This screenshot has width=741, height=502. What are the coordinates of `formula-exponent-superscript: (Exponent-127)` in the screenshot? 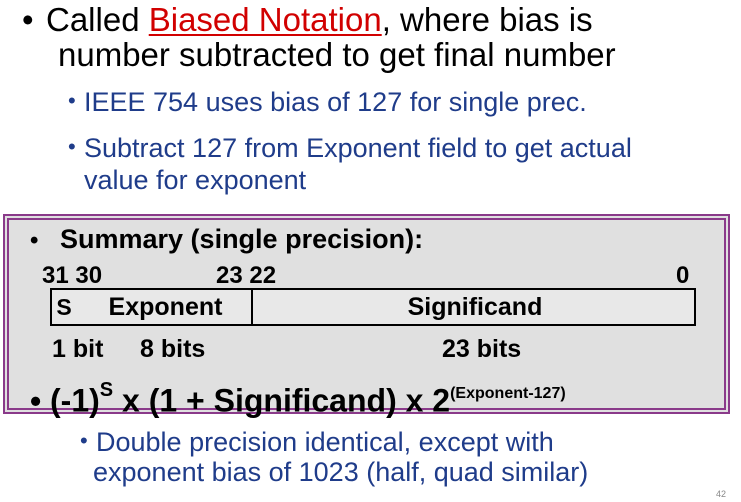 It's located at (508, 393).